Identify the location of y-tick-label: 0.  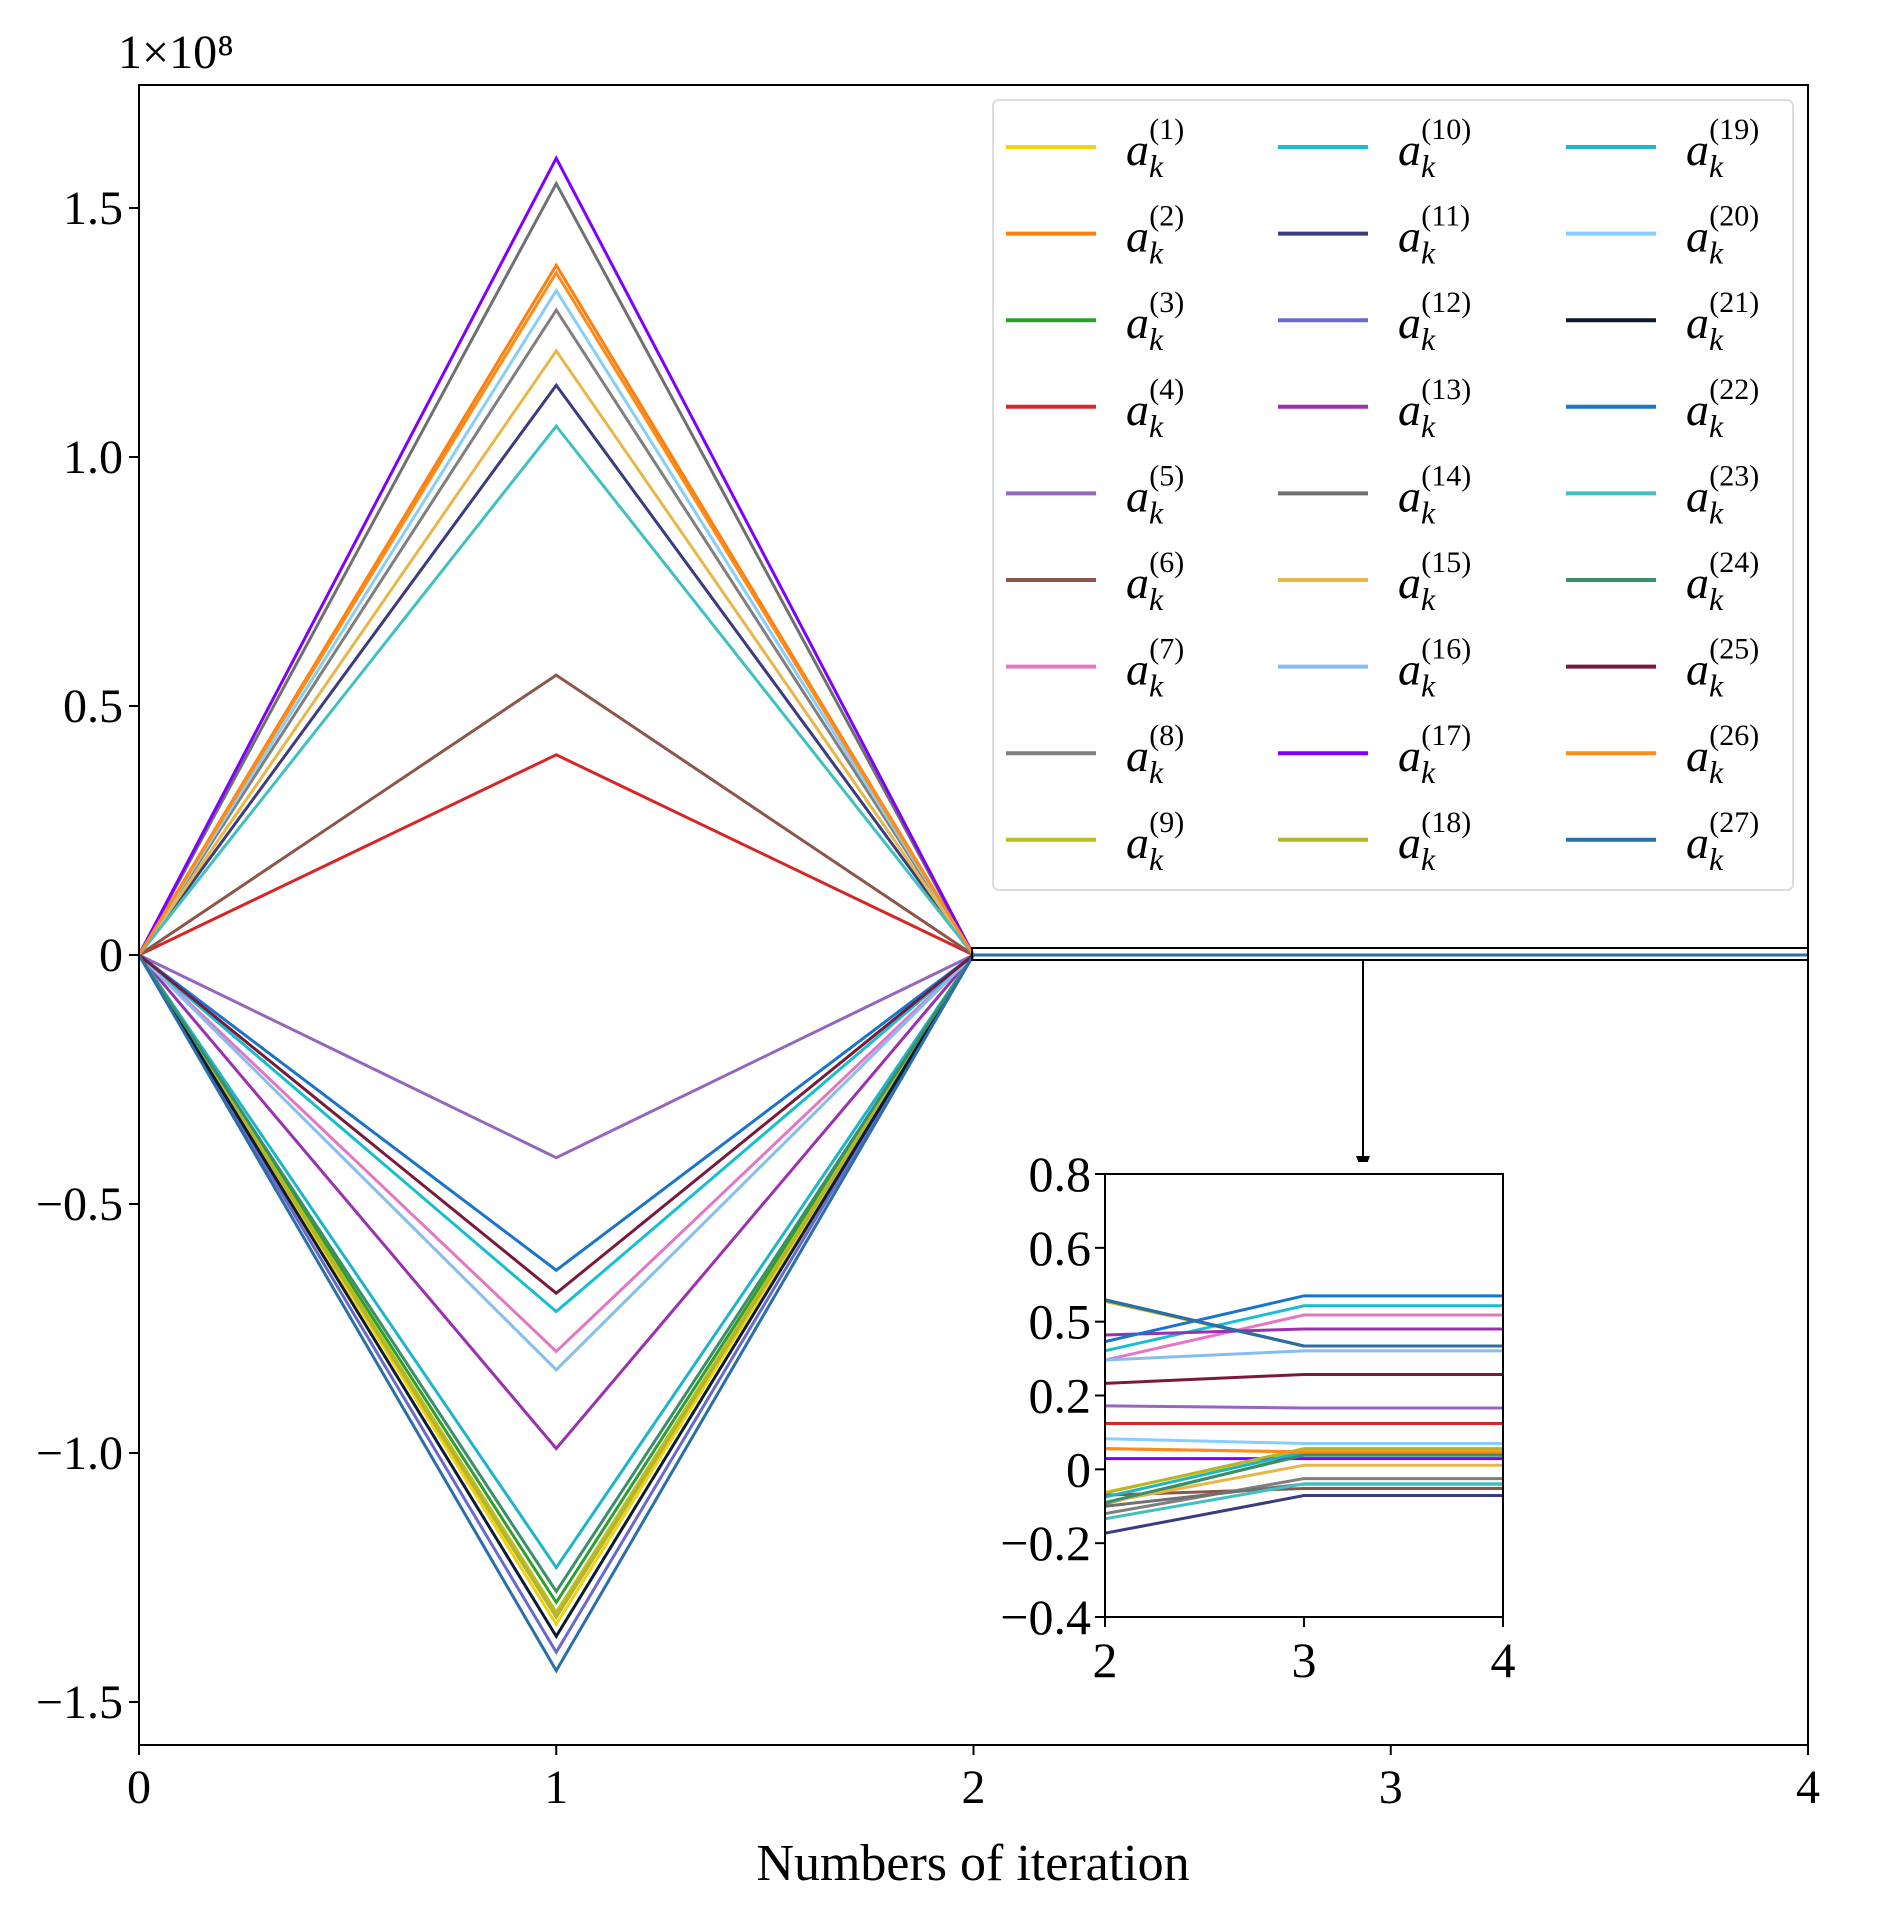
(111, 955).